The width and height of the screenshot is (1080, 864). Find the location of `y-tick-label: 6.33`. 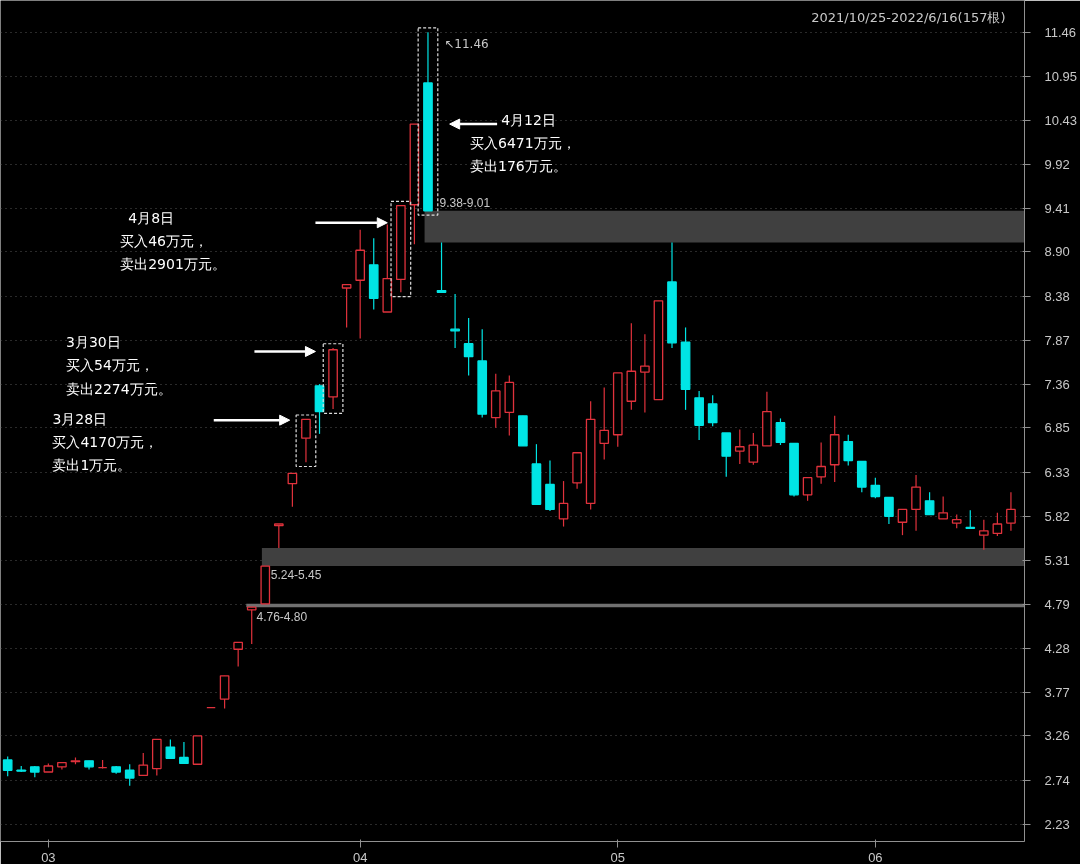

y-tick-label: 6.33 is located at coordinates (1057, 472).